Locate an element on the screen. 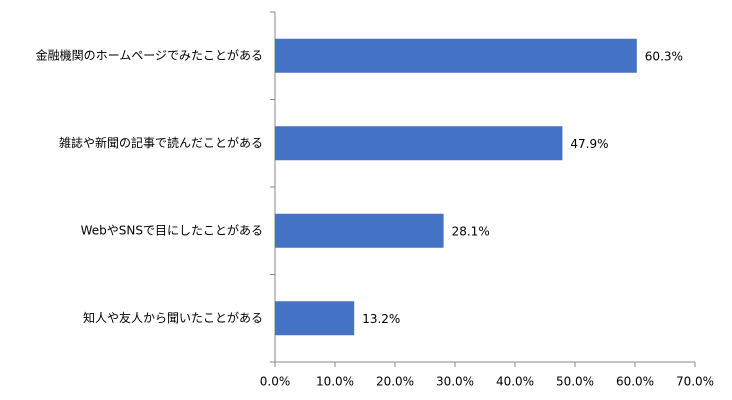 The image size is (732, 400). value-label: 28.1% is located at coordinates (471, 231).